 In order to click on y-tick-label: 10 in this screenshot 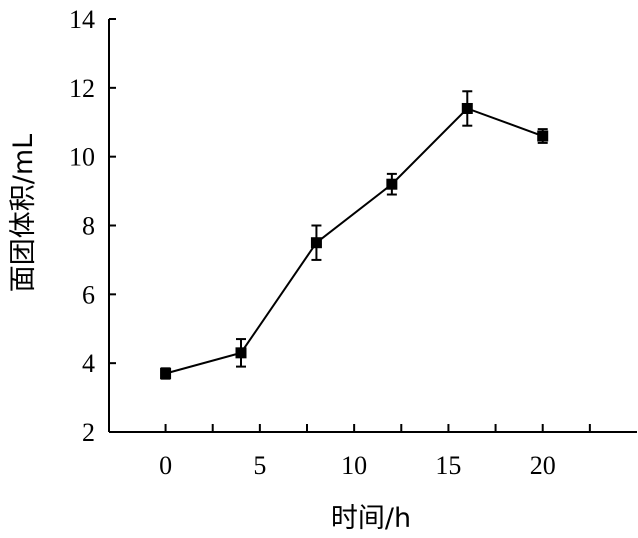, I will do `click(82, 157)`.